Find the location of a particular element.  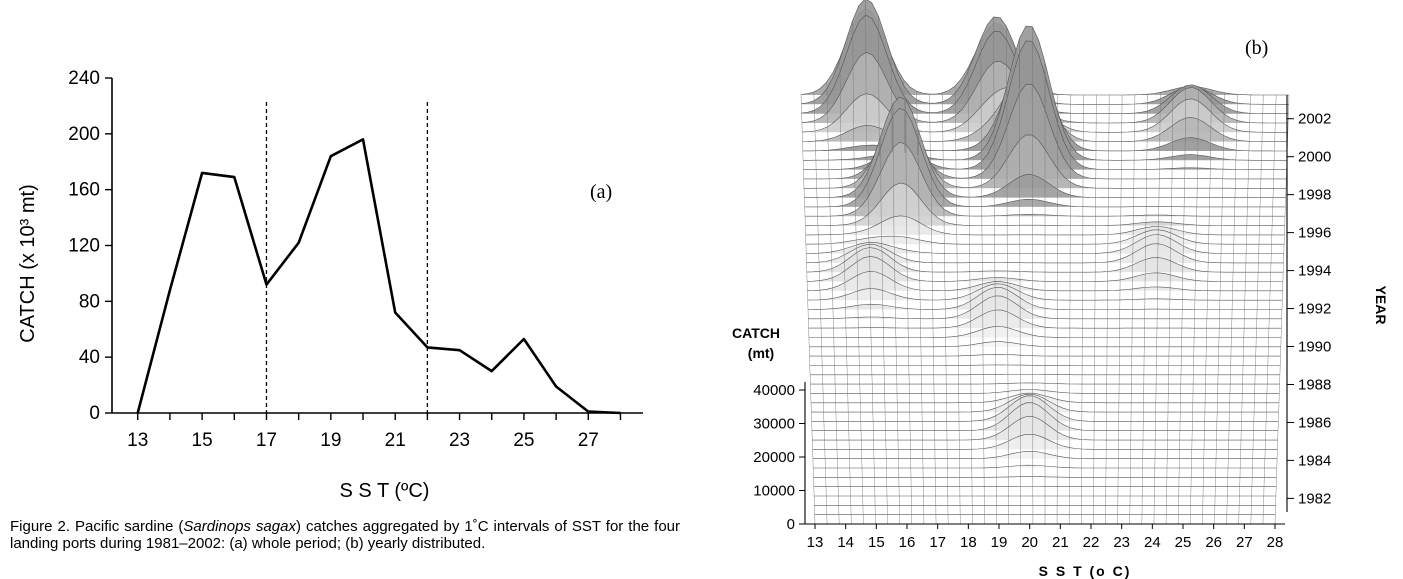

x-tick-label: 18 is located at coordinates (968, 542).